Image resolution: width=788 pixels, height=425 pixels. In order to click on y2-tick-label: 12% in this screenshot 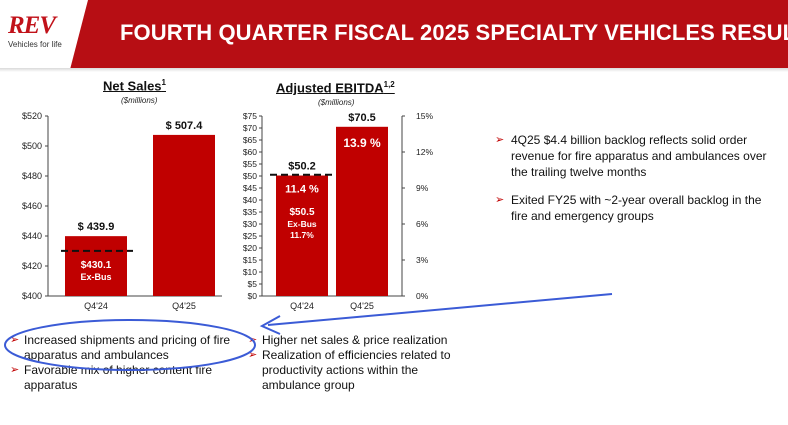, I will do `click(424, 152)`.